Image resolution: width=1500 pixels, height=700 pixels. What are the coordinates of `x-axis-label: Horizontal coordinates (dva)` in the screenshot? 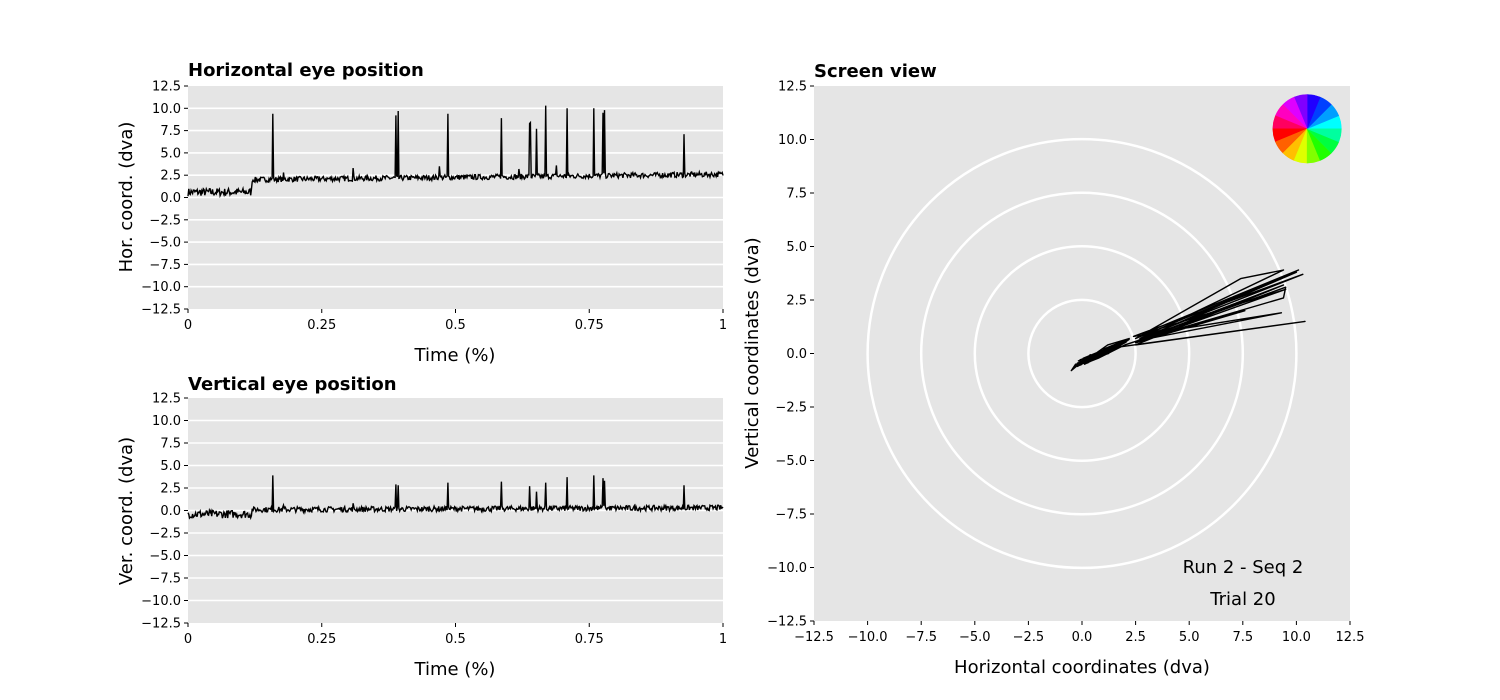 It's located at (1082, 667).